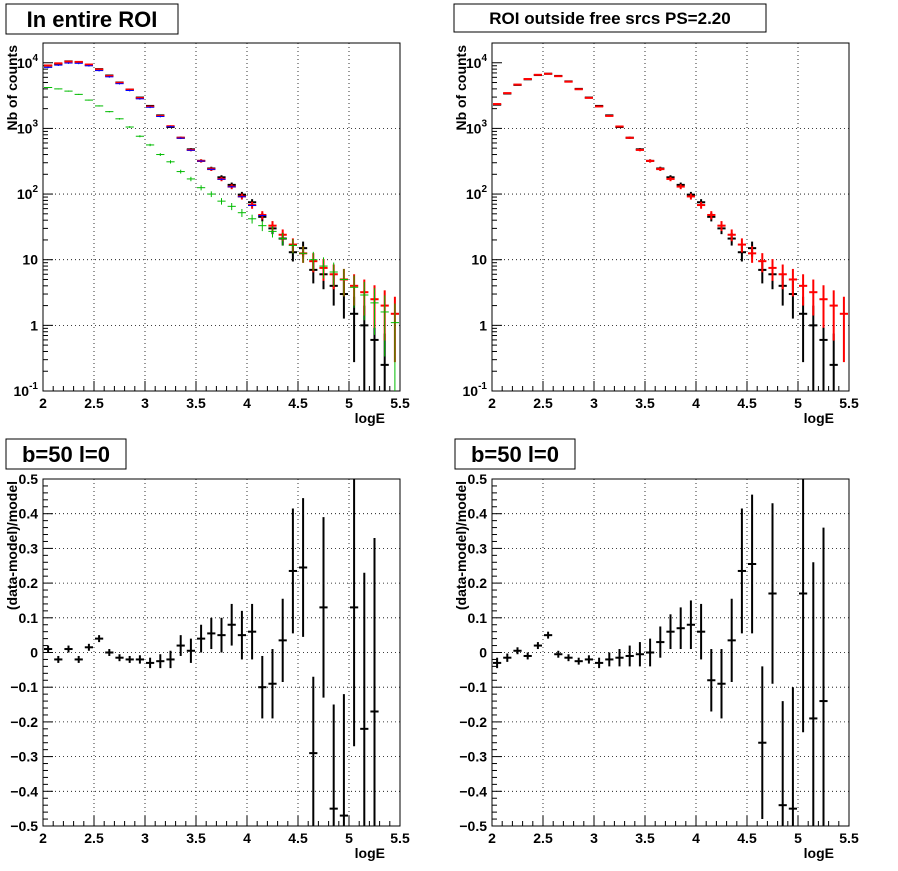 Image resolution: width=898 pixels, height=871 pixels. What do you see at coordinates (66, 454) in the screenshot?
I see `chart-title: b=50 l=0` at bounding box center [66, 454].